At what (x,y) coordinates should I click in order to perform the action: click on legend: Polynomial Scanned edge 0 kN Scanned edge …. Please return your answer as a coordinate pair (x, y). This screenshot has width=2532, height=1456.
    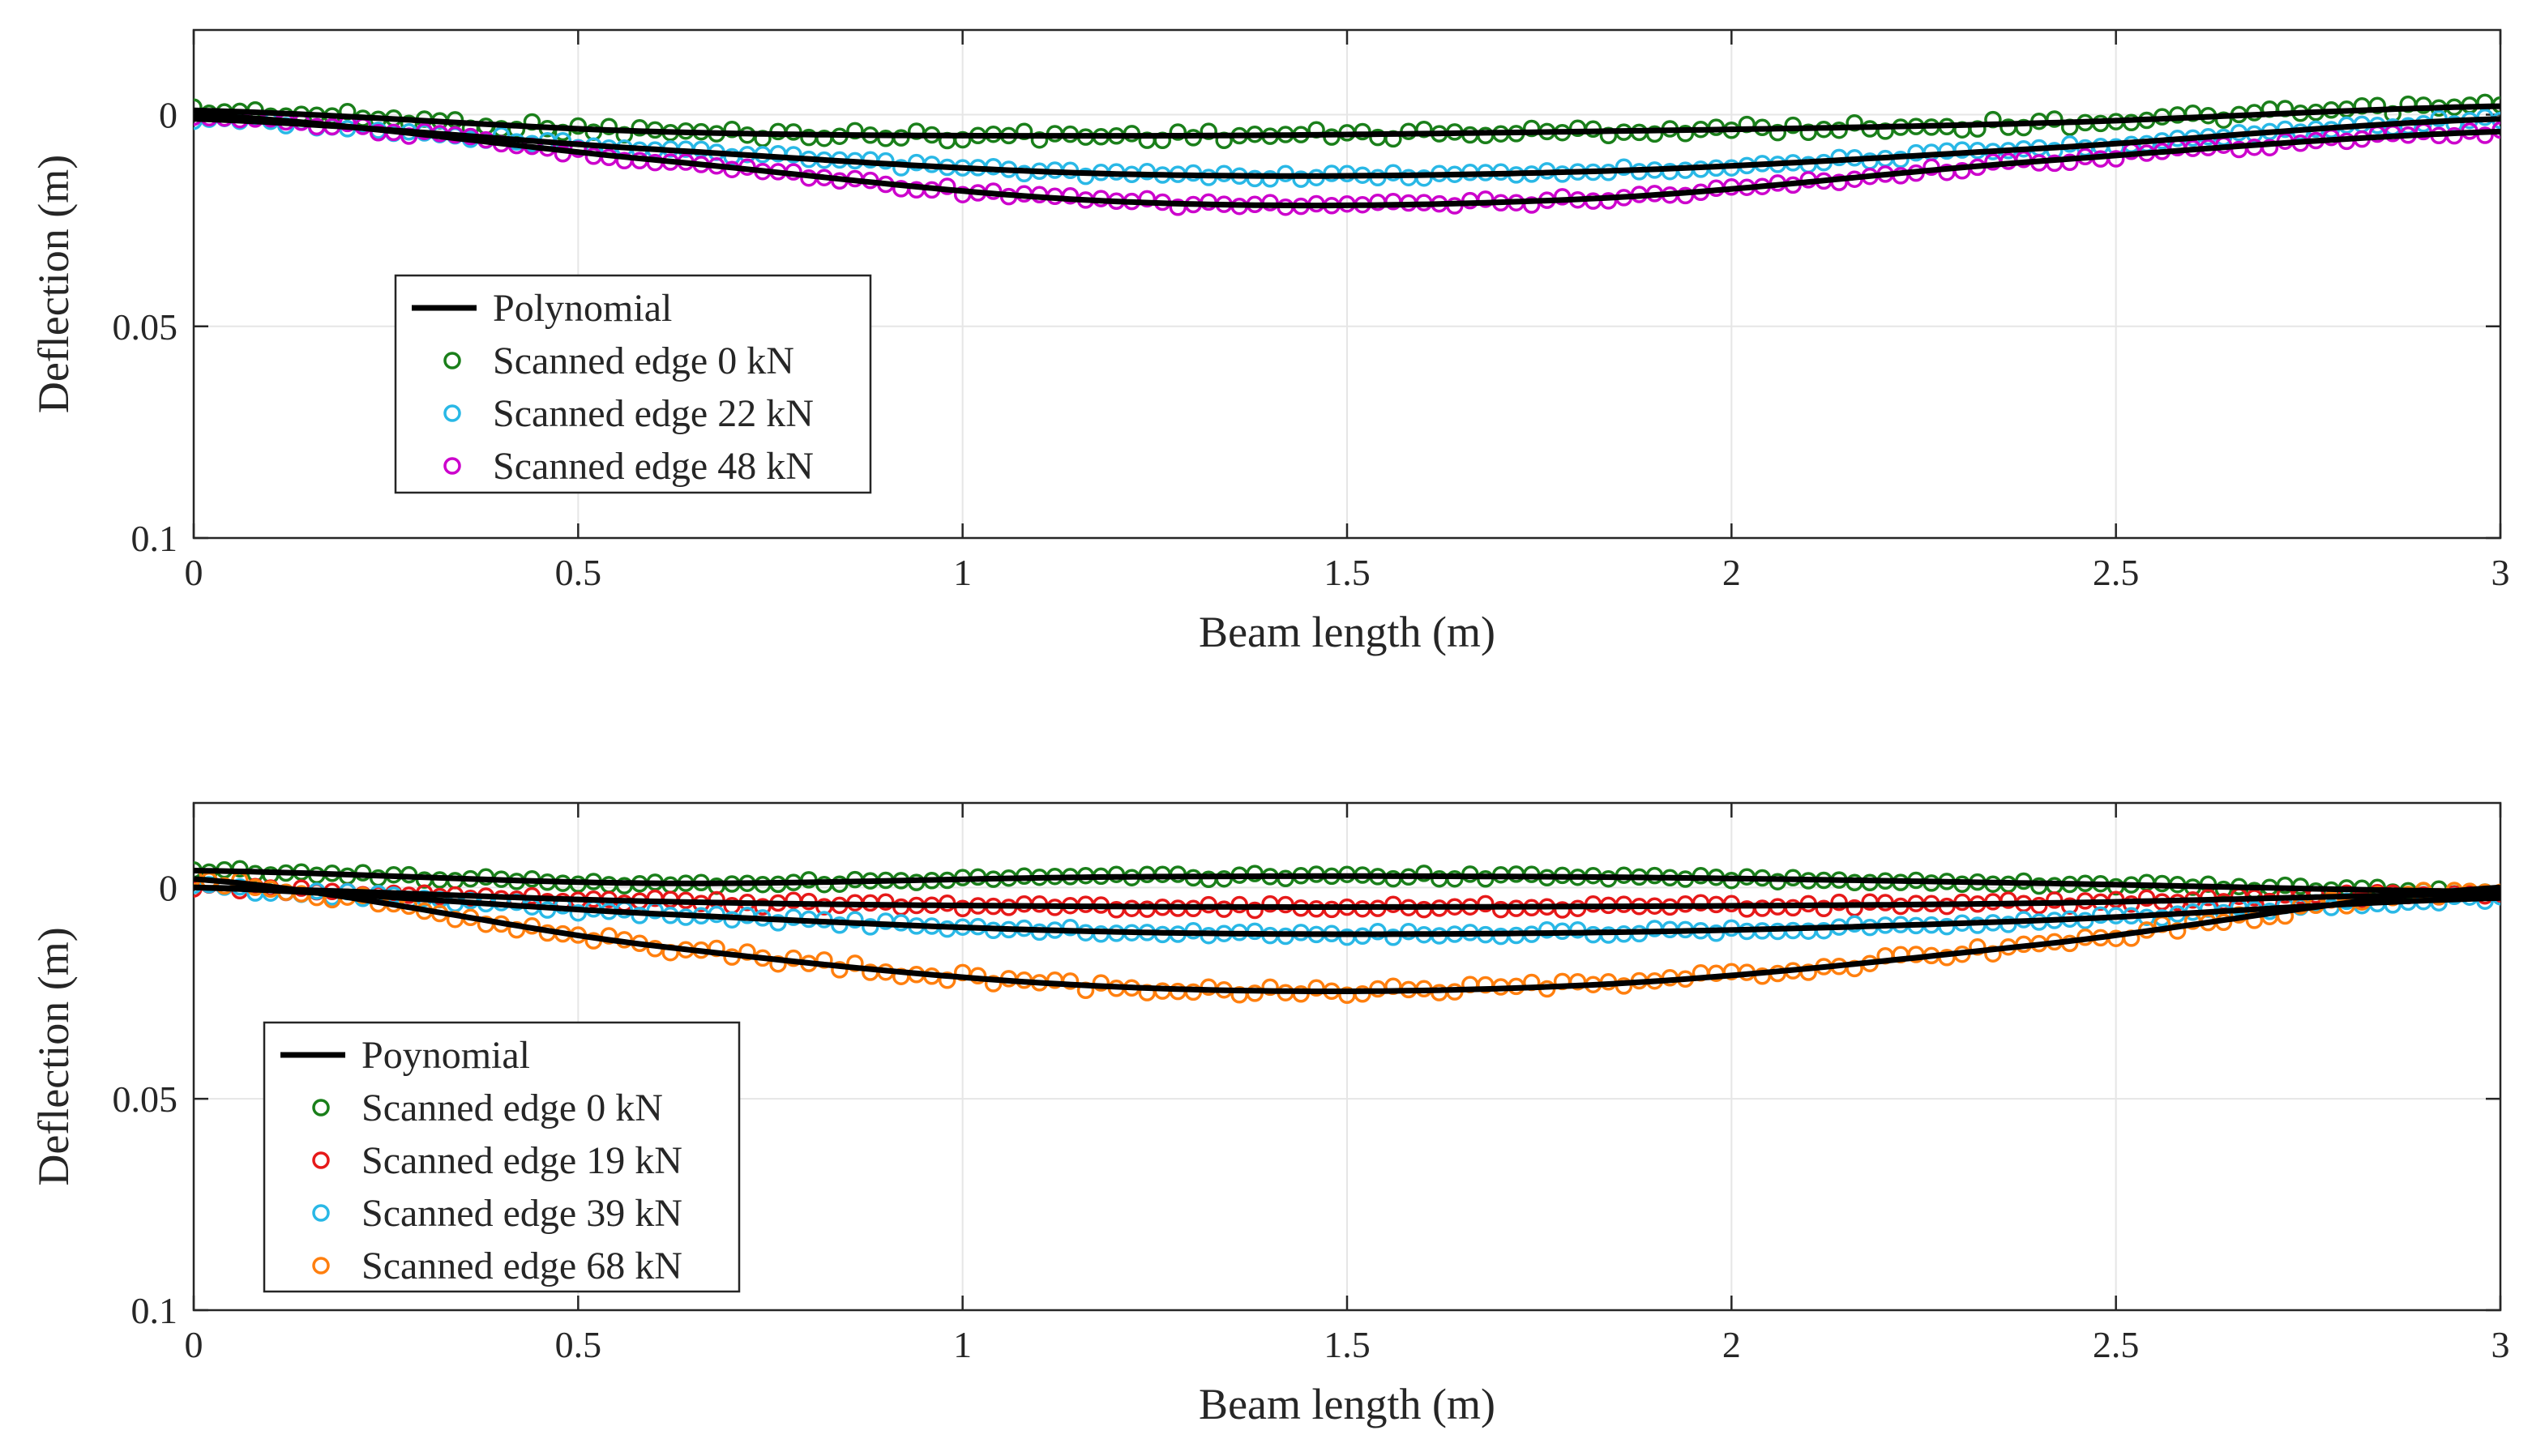
    Looking at the image, I should click on (633, 384).